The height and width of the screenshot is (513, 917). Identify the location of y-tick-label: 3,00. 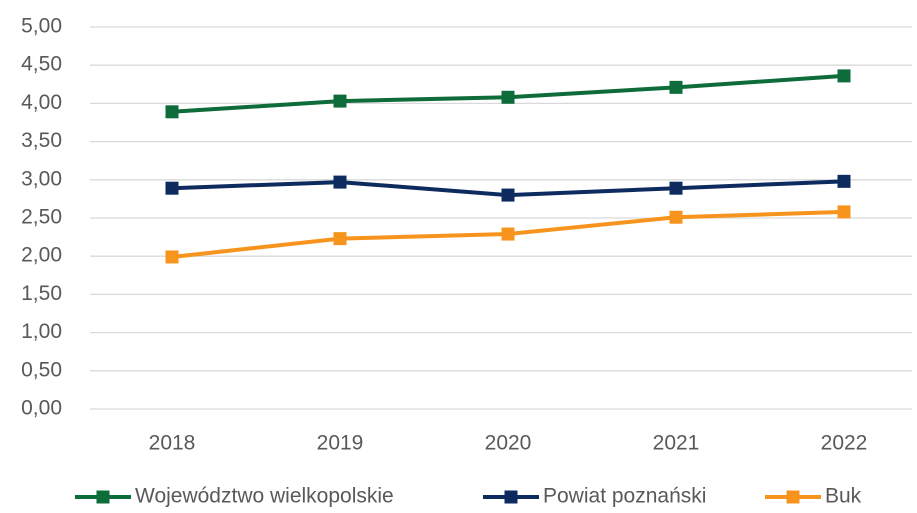
(41, 178).